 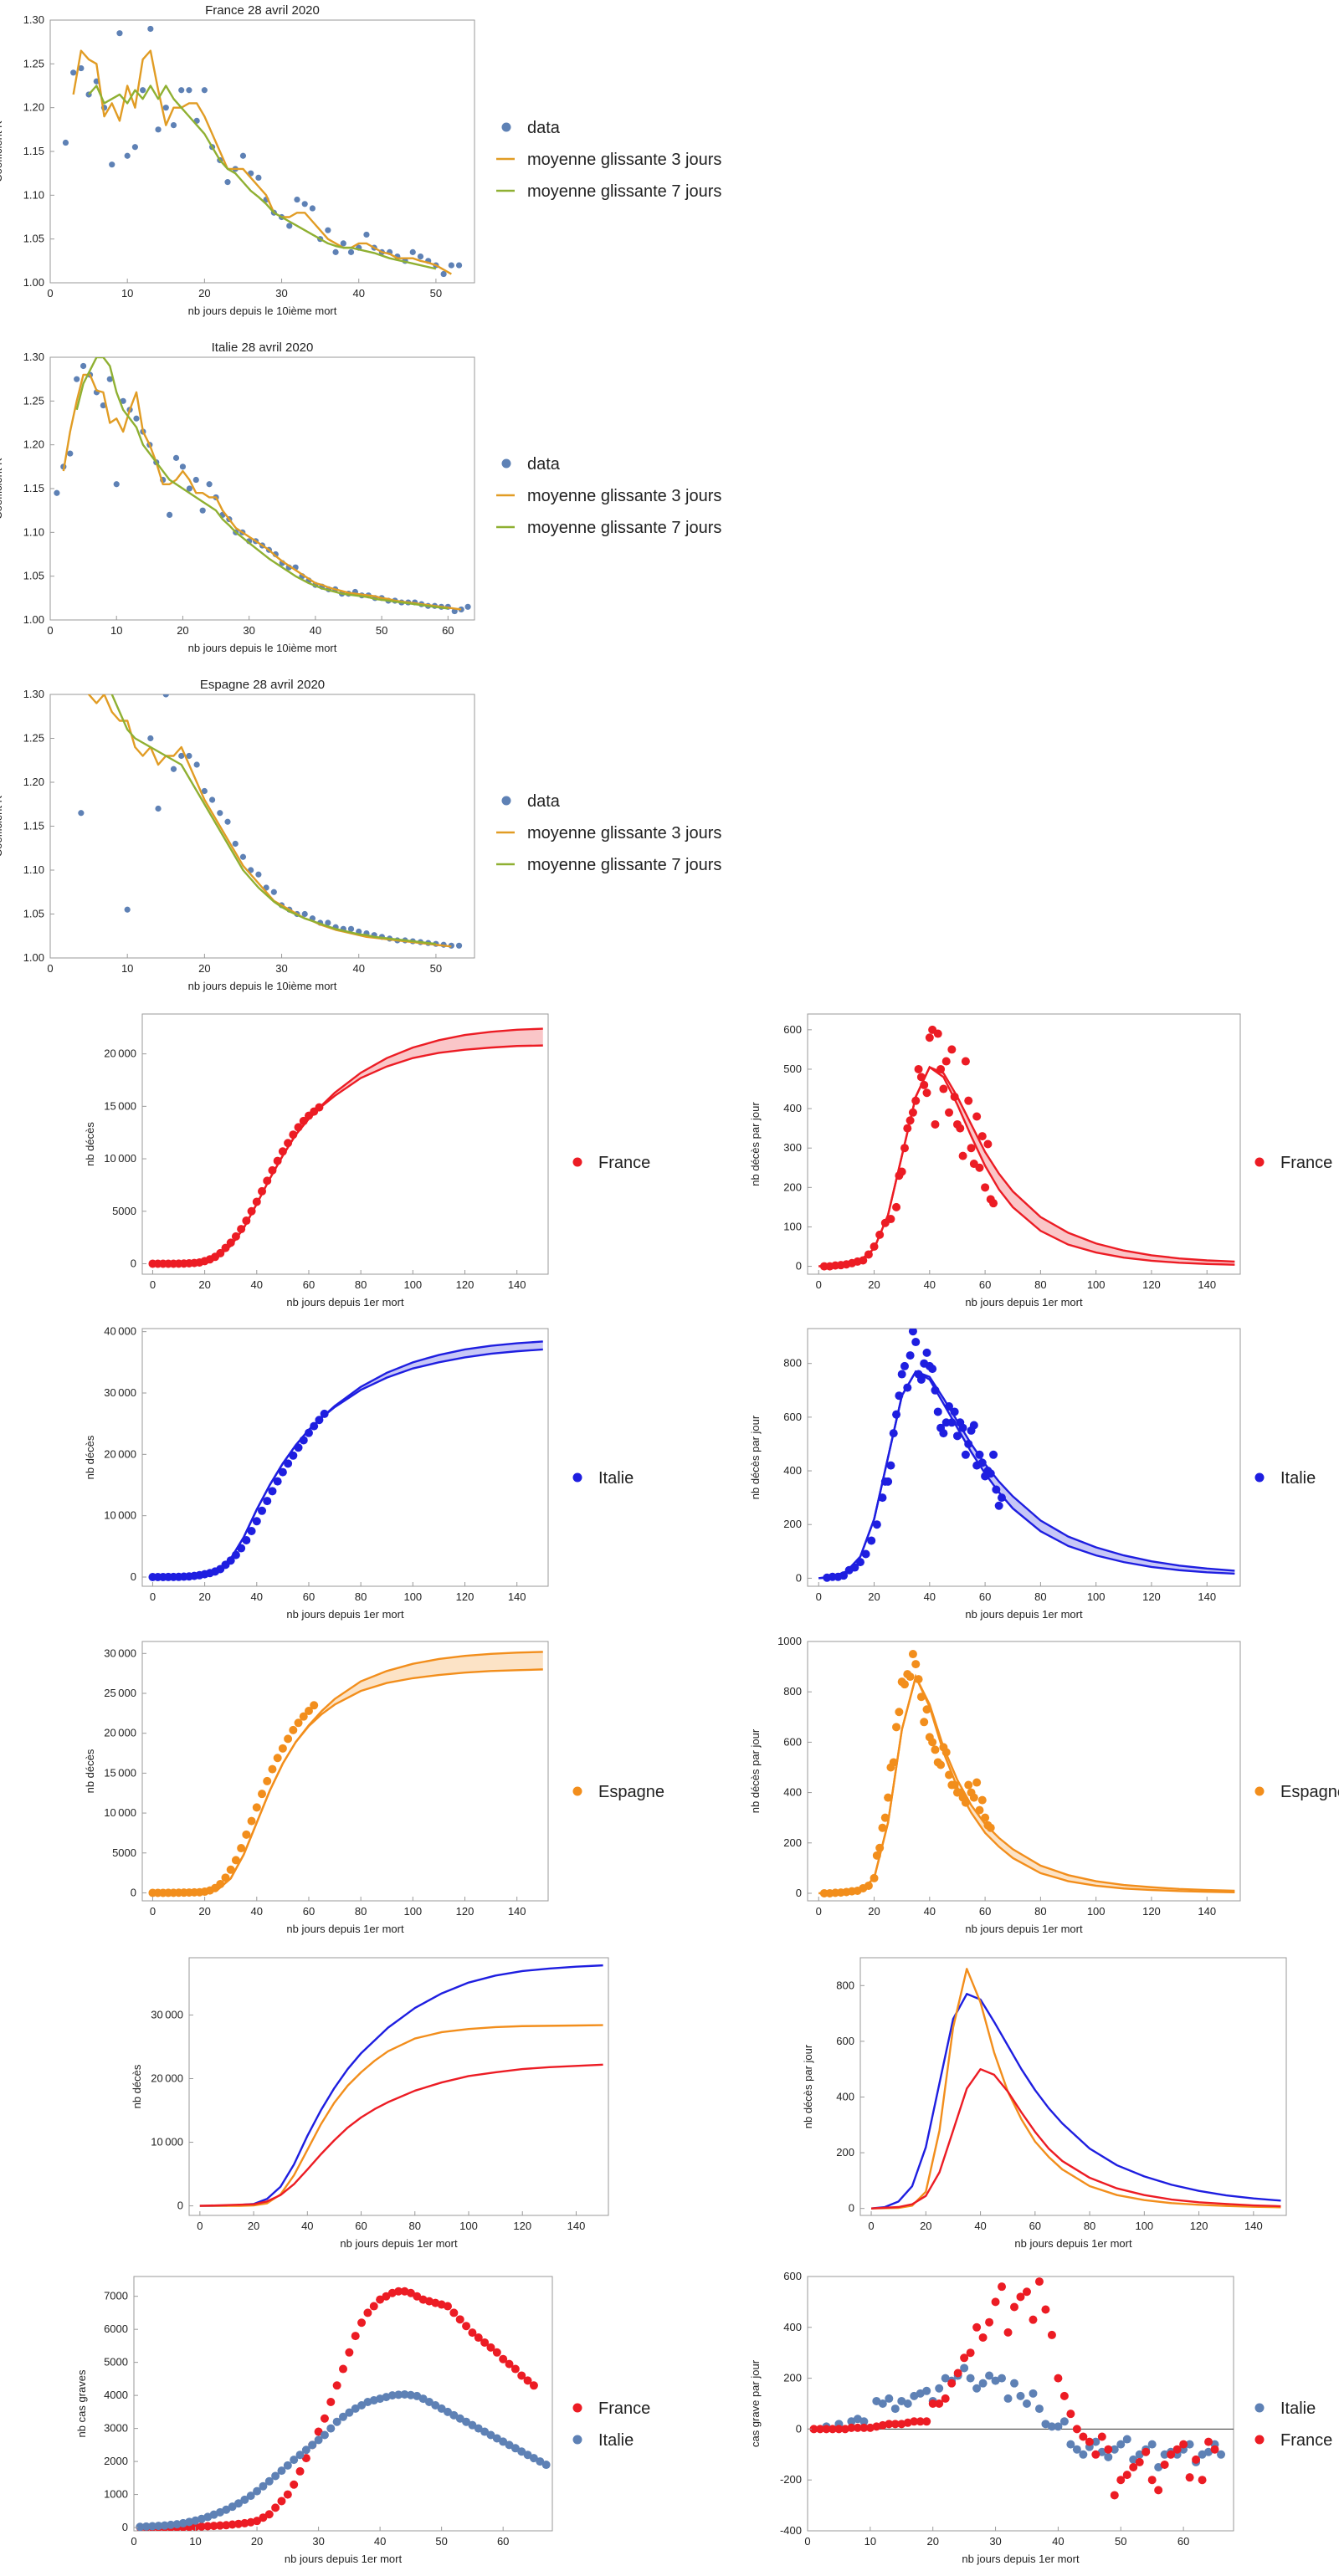 I want to click on y-tick-label: 200, so click(x=792, y=2378).